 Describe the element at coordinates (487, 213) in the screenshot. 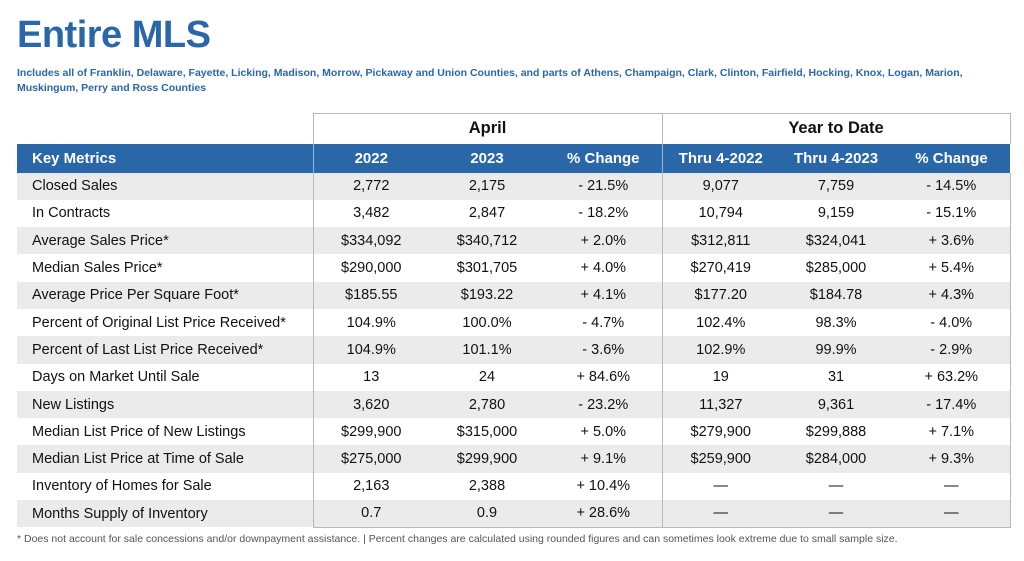

I see `april-2023-value: 2,847` at that location.